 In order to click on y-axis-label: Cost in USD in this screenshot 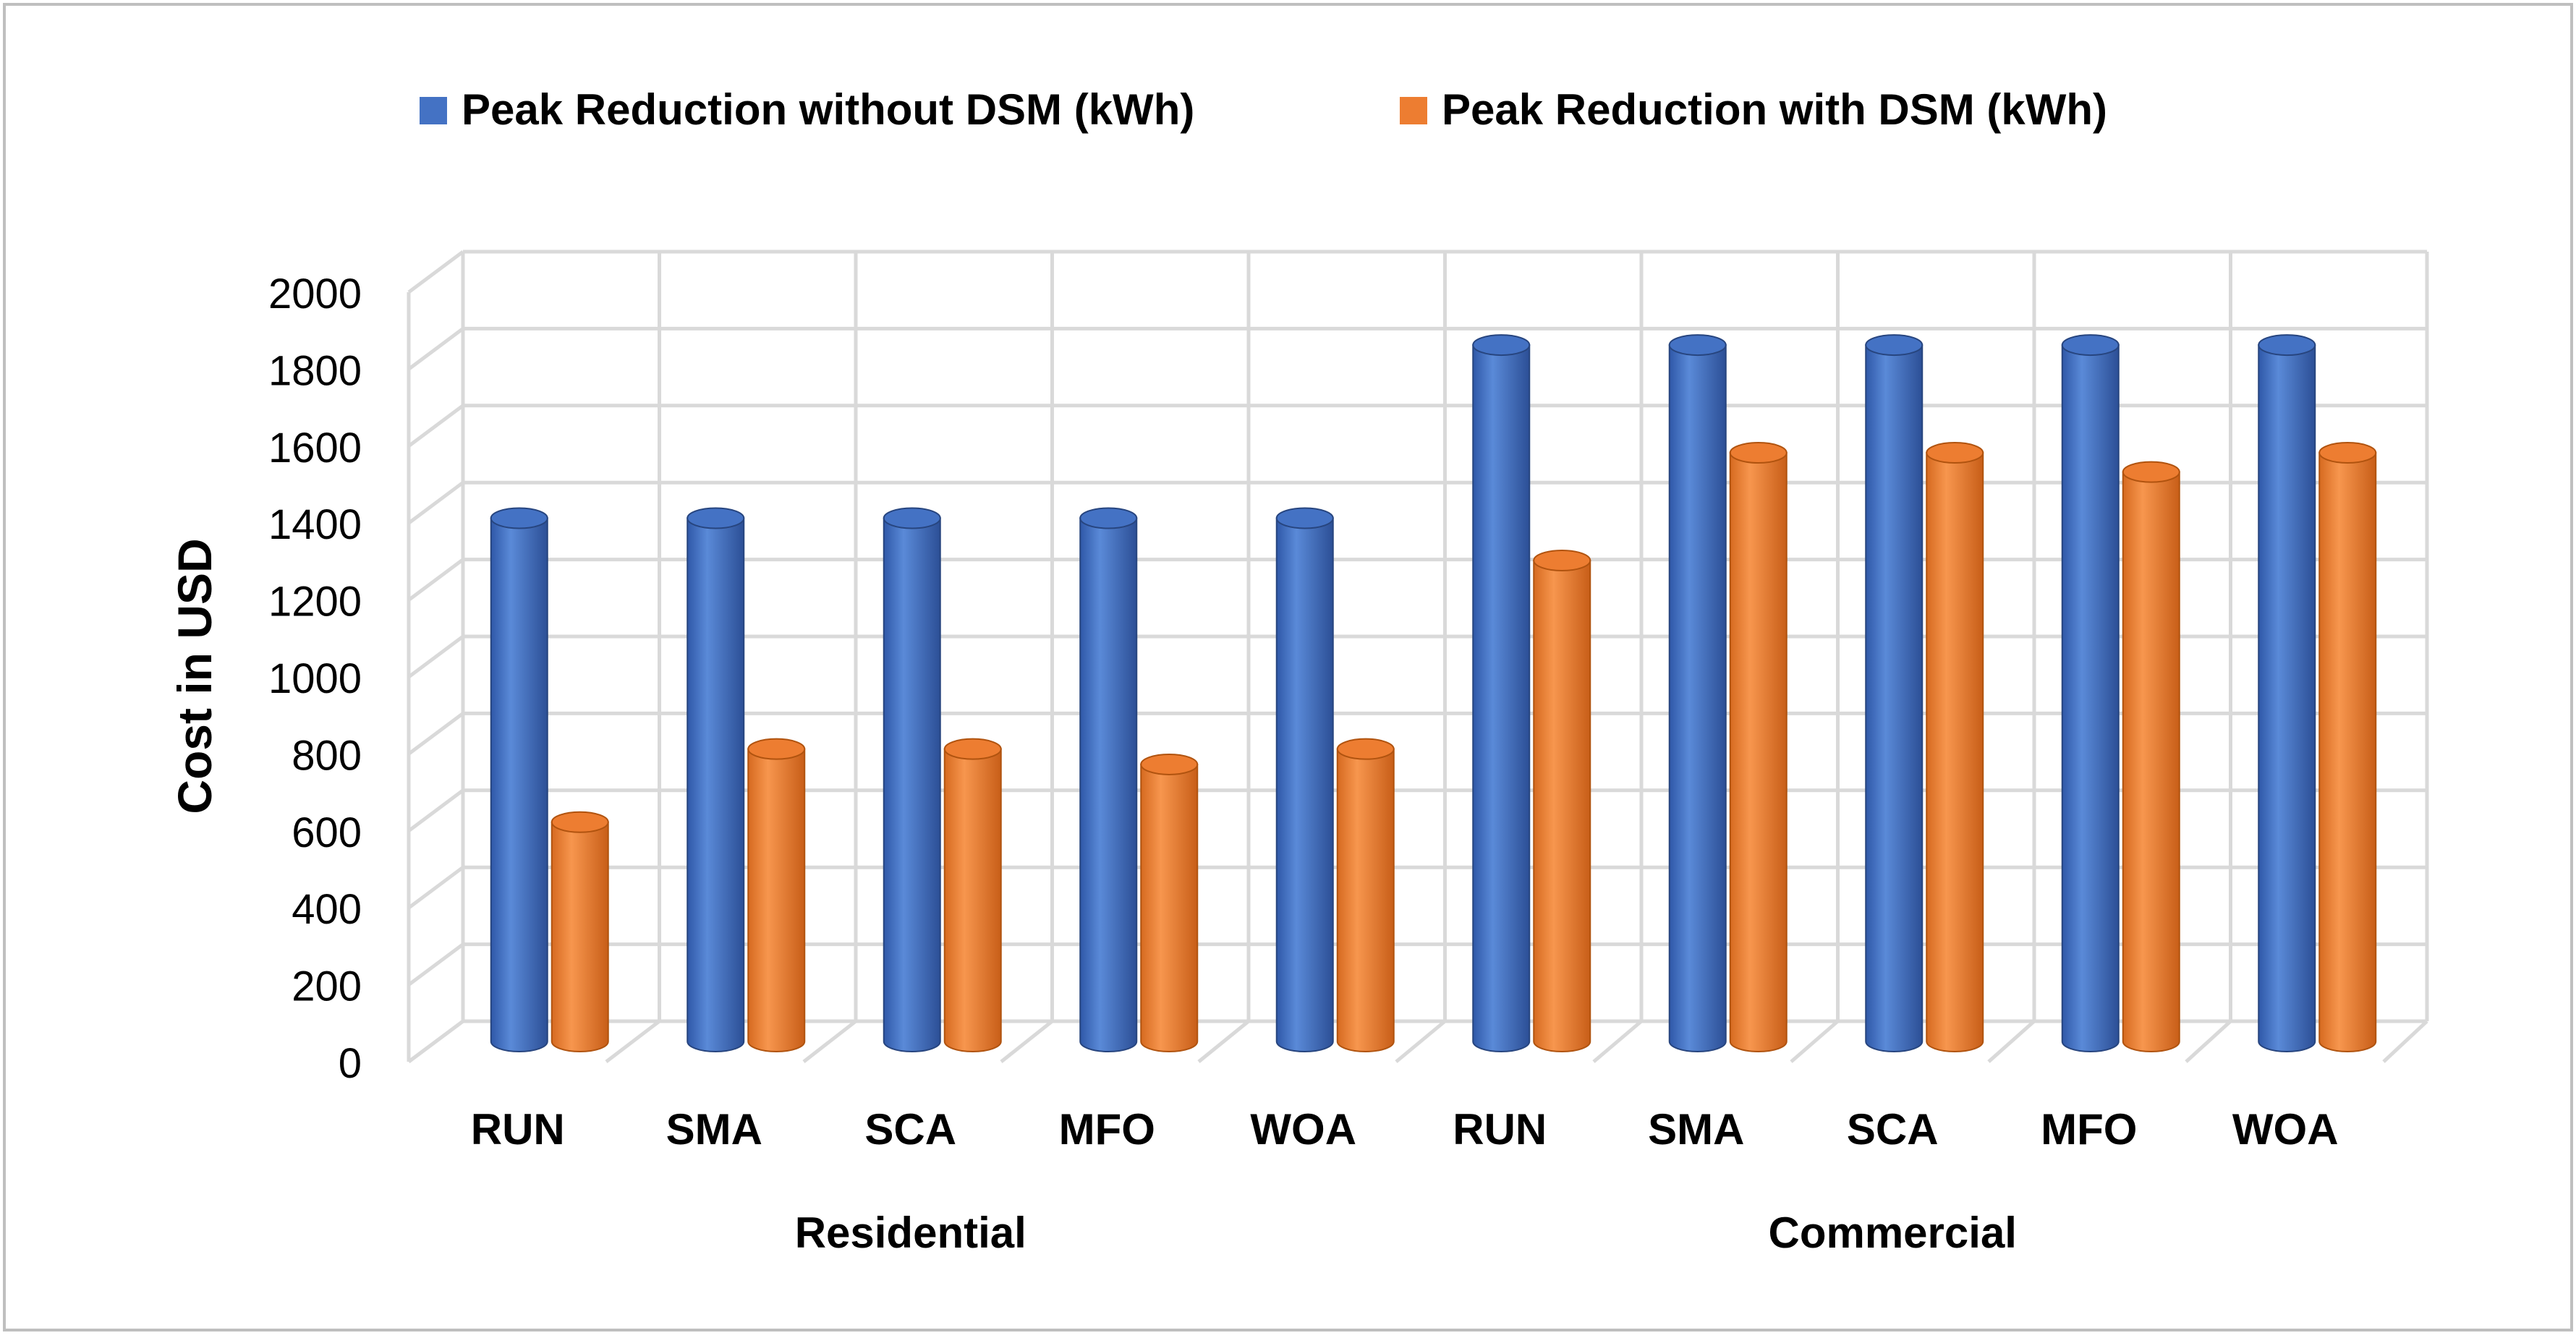, I will do `click(194, 676)`.